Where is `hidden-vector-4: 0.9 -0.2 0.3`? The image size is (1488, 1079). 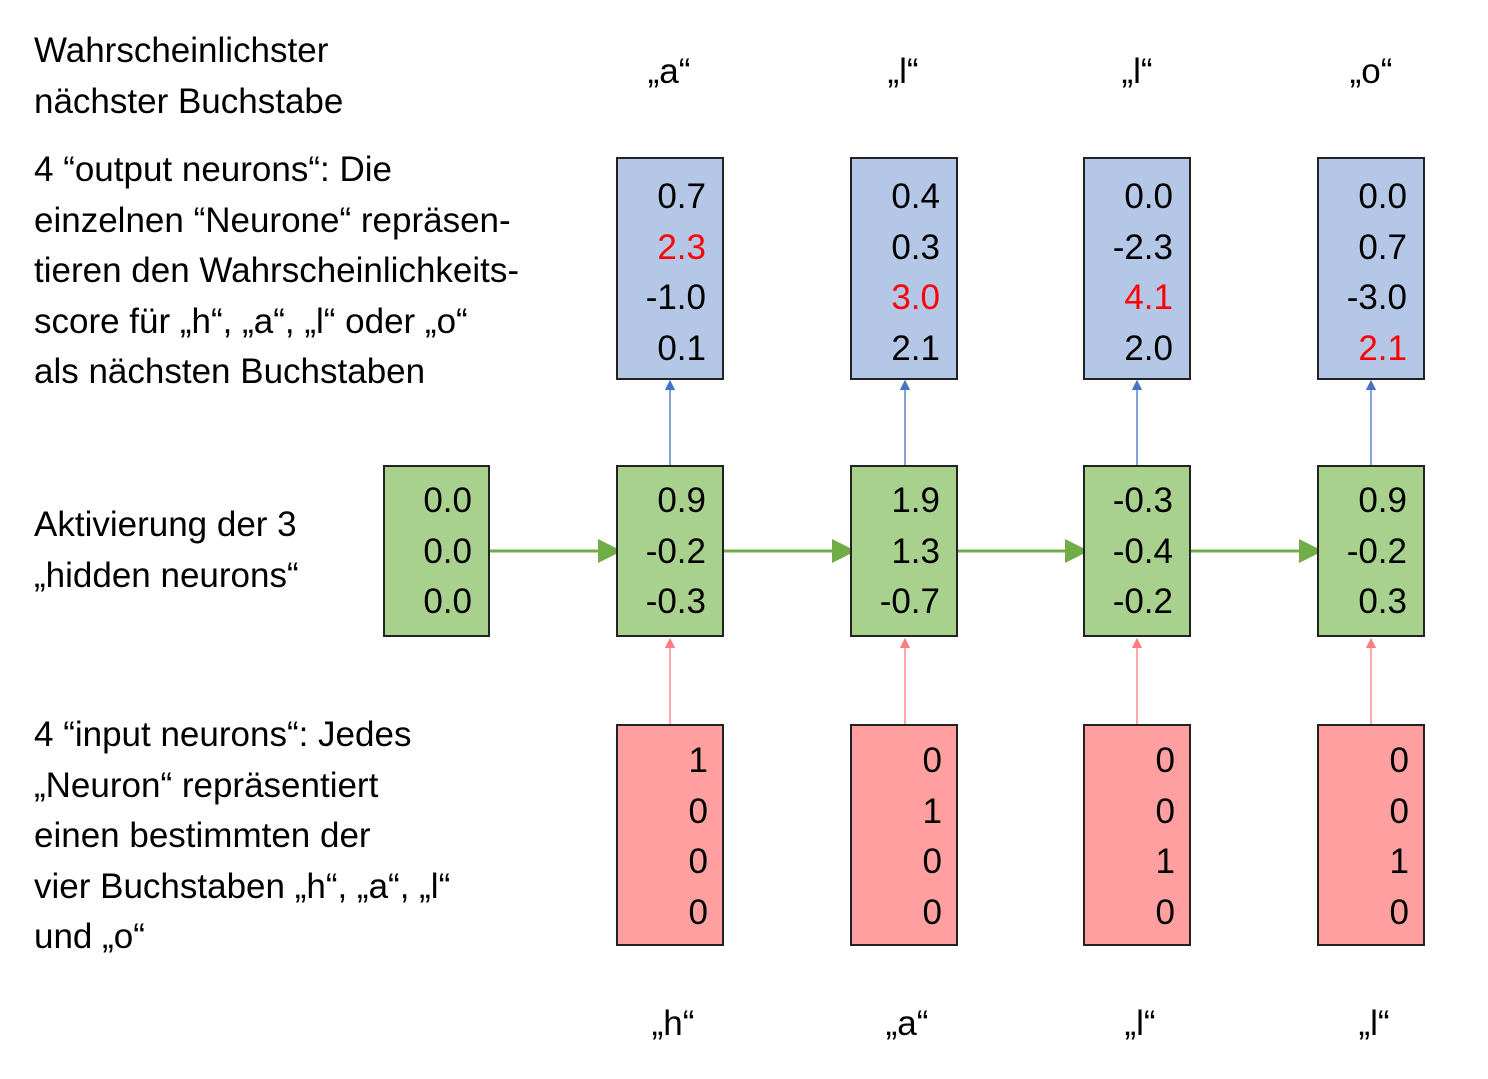 hidden-vector-4: 0.9 -0.2 0.3 is located at coordinates (1371, 551).